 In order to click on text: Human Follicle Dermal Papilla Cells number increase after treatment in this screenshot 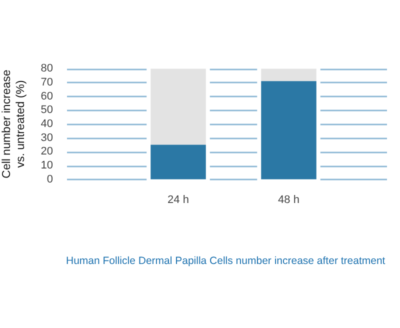, I will do `click(226, 261)`.